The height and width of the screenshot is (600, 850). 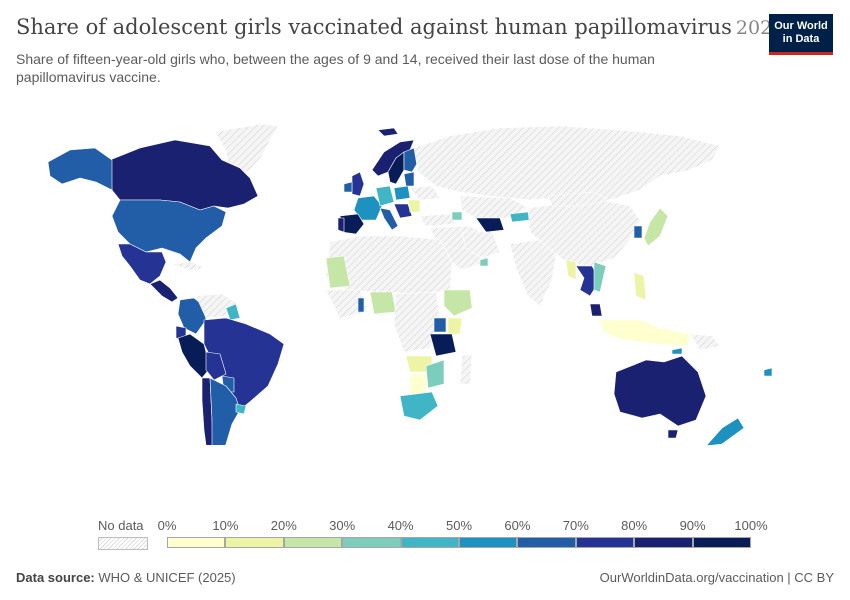 I want to click on country-philippines, so click(x=640, y=286).